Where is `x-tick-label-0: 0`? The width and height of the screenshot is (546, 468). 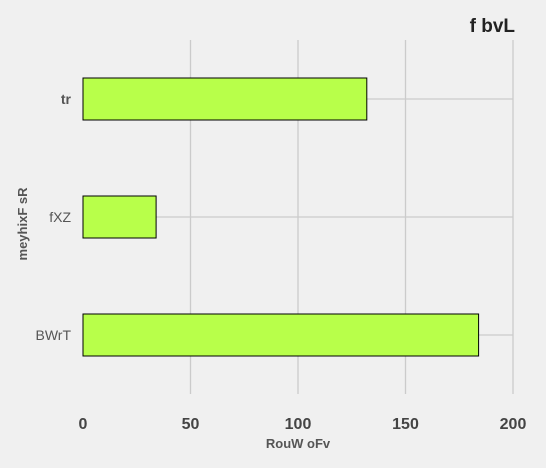
x-tick-label-0: 0 is located at coordinates (83, 424).